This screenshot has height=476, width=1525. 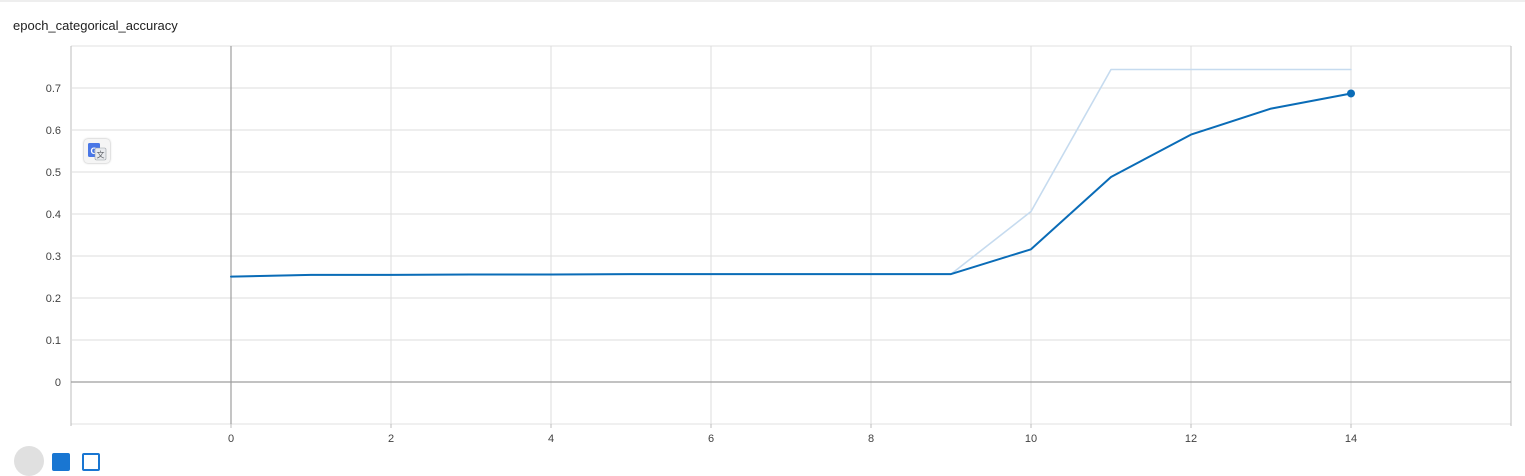 I want to click on x-tick-label: 6, so click(x=711, y=439).